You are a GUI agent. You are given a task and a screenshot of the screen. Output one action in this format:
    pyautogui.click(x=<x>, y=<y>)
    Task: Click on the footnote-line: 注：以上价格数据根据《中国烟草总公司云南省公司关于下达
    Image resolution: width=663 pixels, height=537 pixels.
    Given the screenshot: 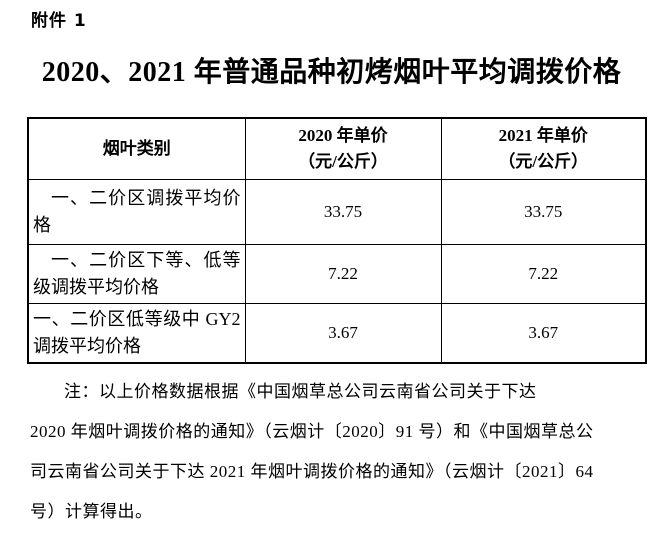 What is the action you would take?
    pyautogui.click(x=300, y=391)
    